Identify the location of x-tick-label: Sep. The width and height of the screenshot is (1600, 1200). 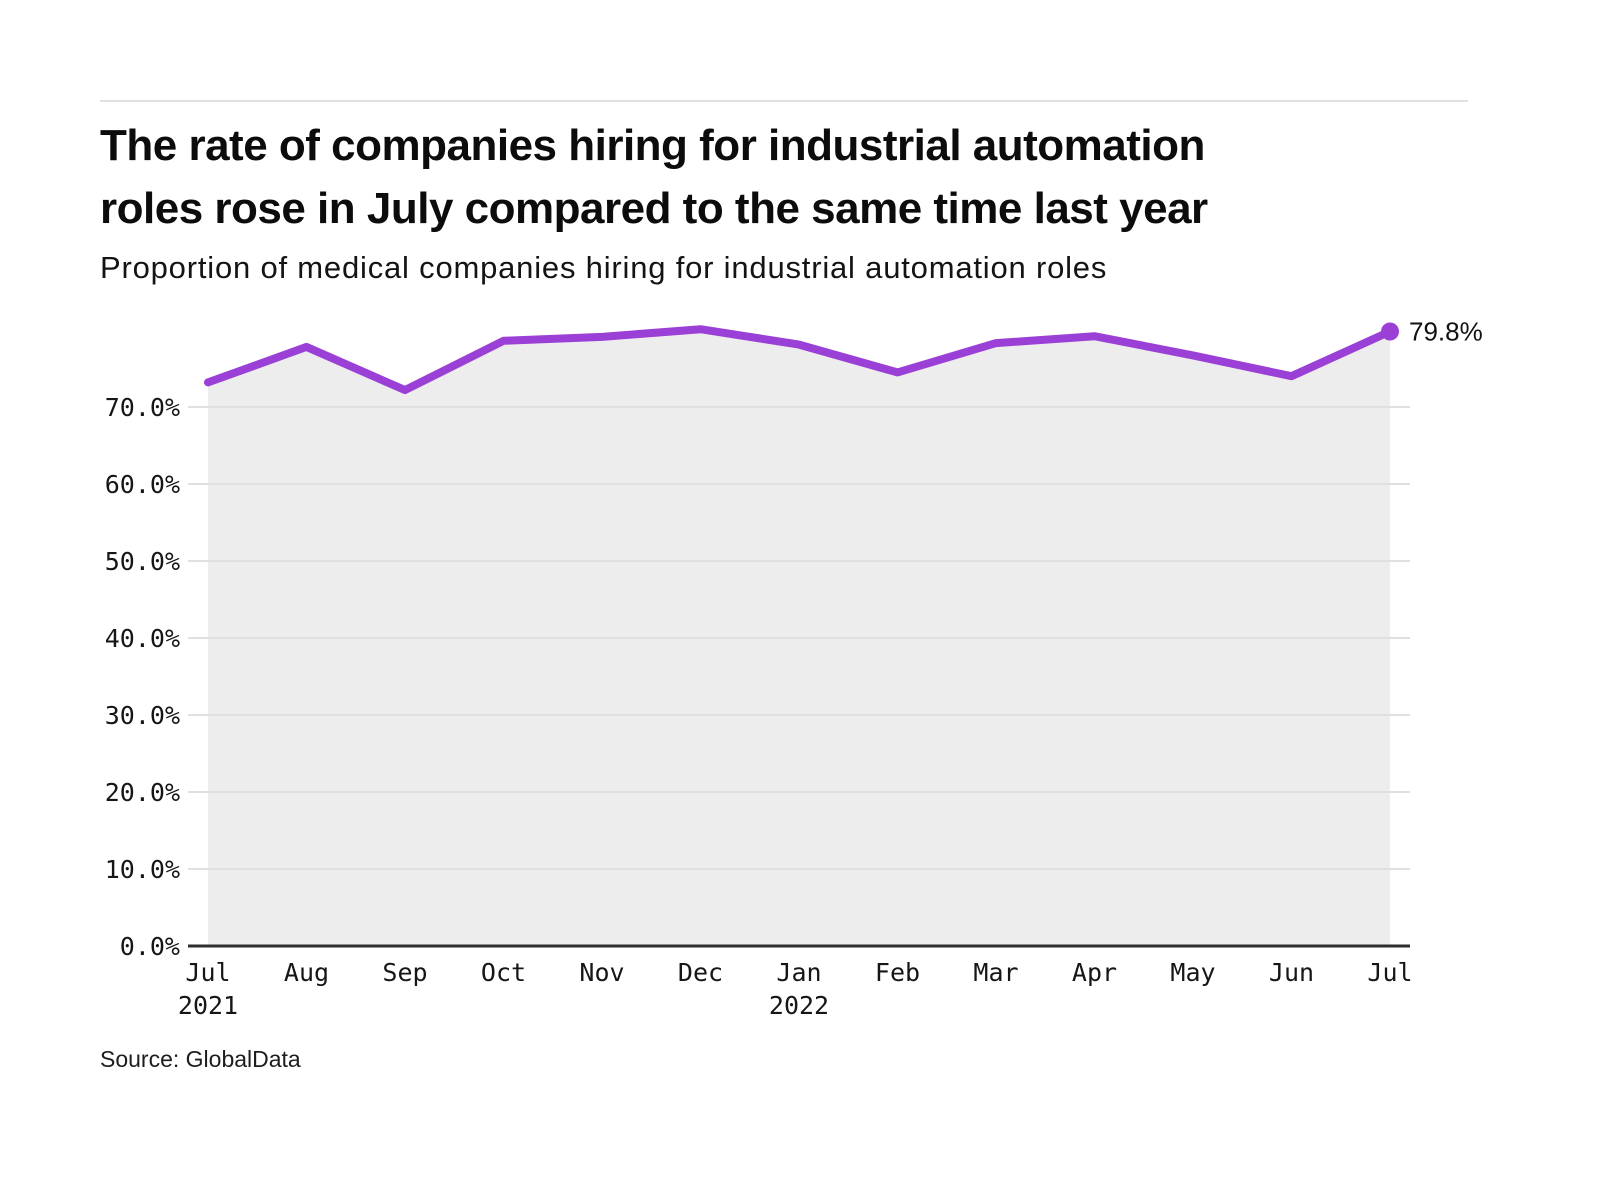
(404, 972).